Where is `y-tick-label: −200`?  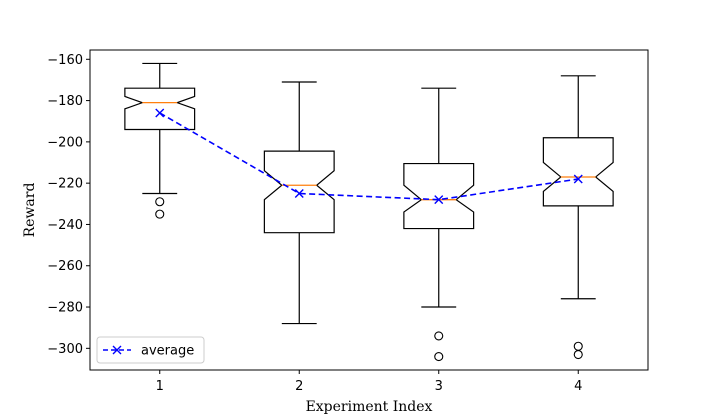 y-tick-label: −200 is located at coordinates (65, 142).